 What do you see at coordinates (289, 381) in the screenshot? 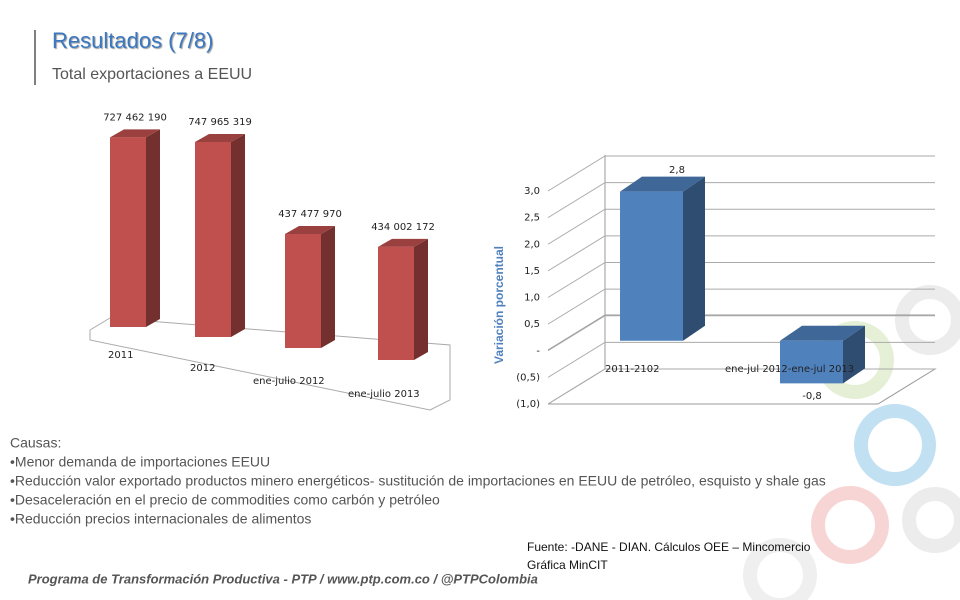
I see `x-tick-label: ene-julio 2012` at bounding box center [289, 381].